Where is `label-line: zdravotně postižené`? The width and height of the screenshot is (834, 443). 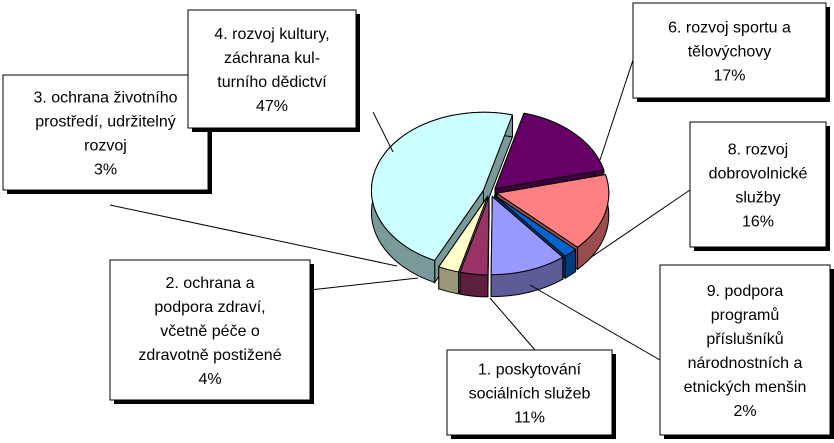 label-line: zdravotně postižené is located at coordinates (209, 355).